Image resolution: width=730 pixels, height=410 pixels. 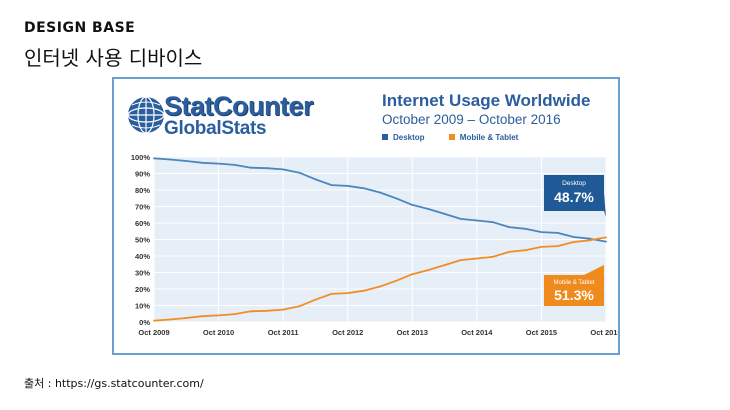 I want to click on desktop-callout-pointer, so click(x=605, y=205).